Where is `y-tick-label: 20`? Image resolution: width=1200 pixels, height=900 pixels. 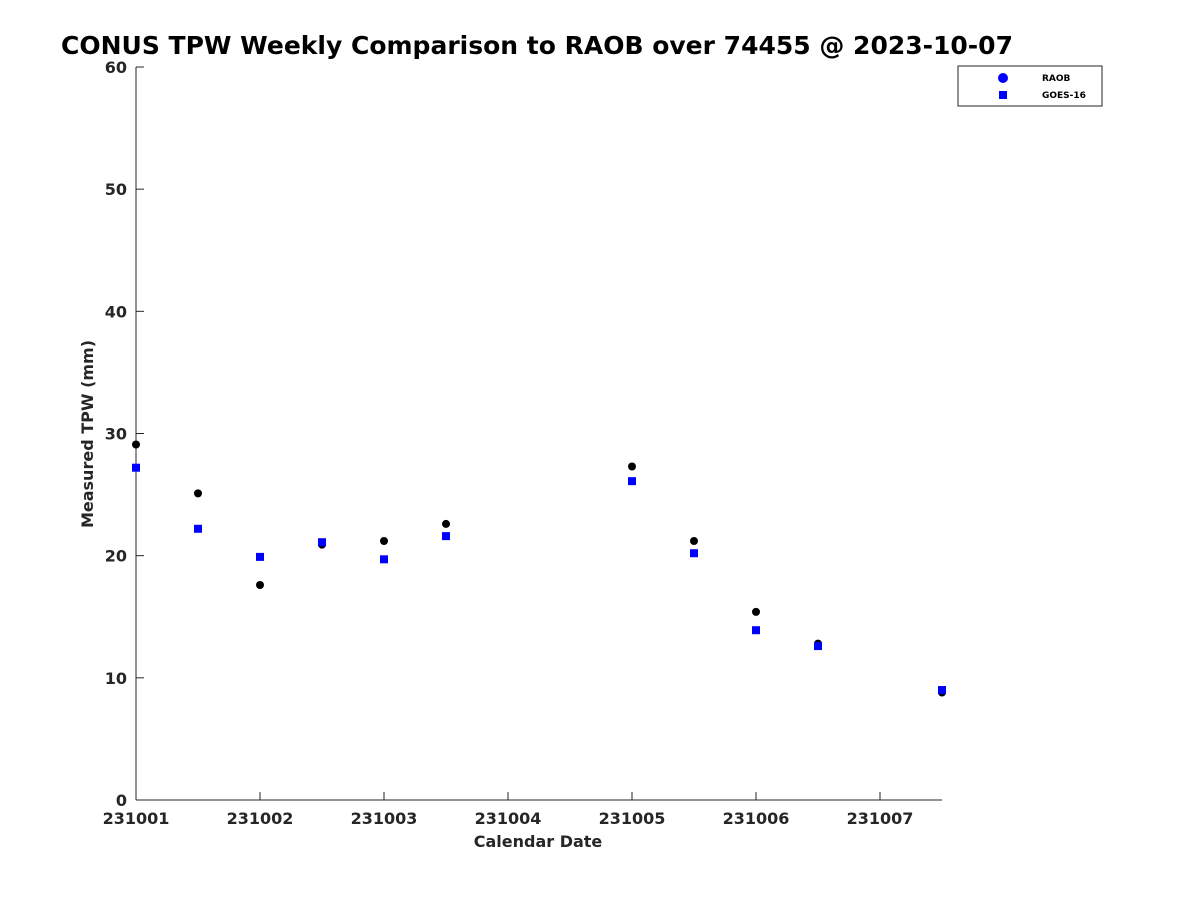 y-tick-label: 20 is located at coordinates (116, 556).